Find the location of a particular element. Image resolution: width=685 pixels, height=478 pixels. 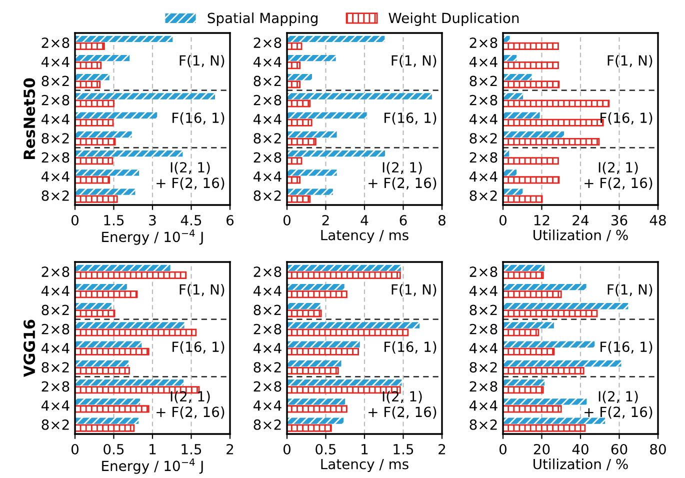

x-tick-label: 3 is located at coordinates (152, 220).